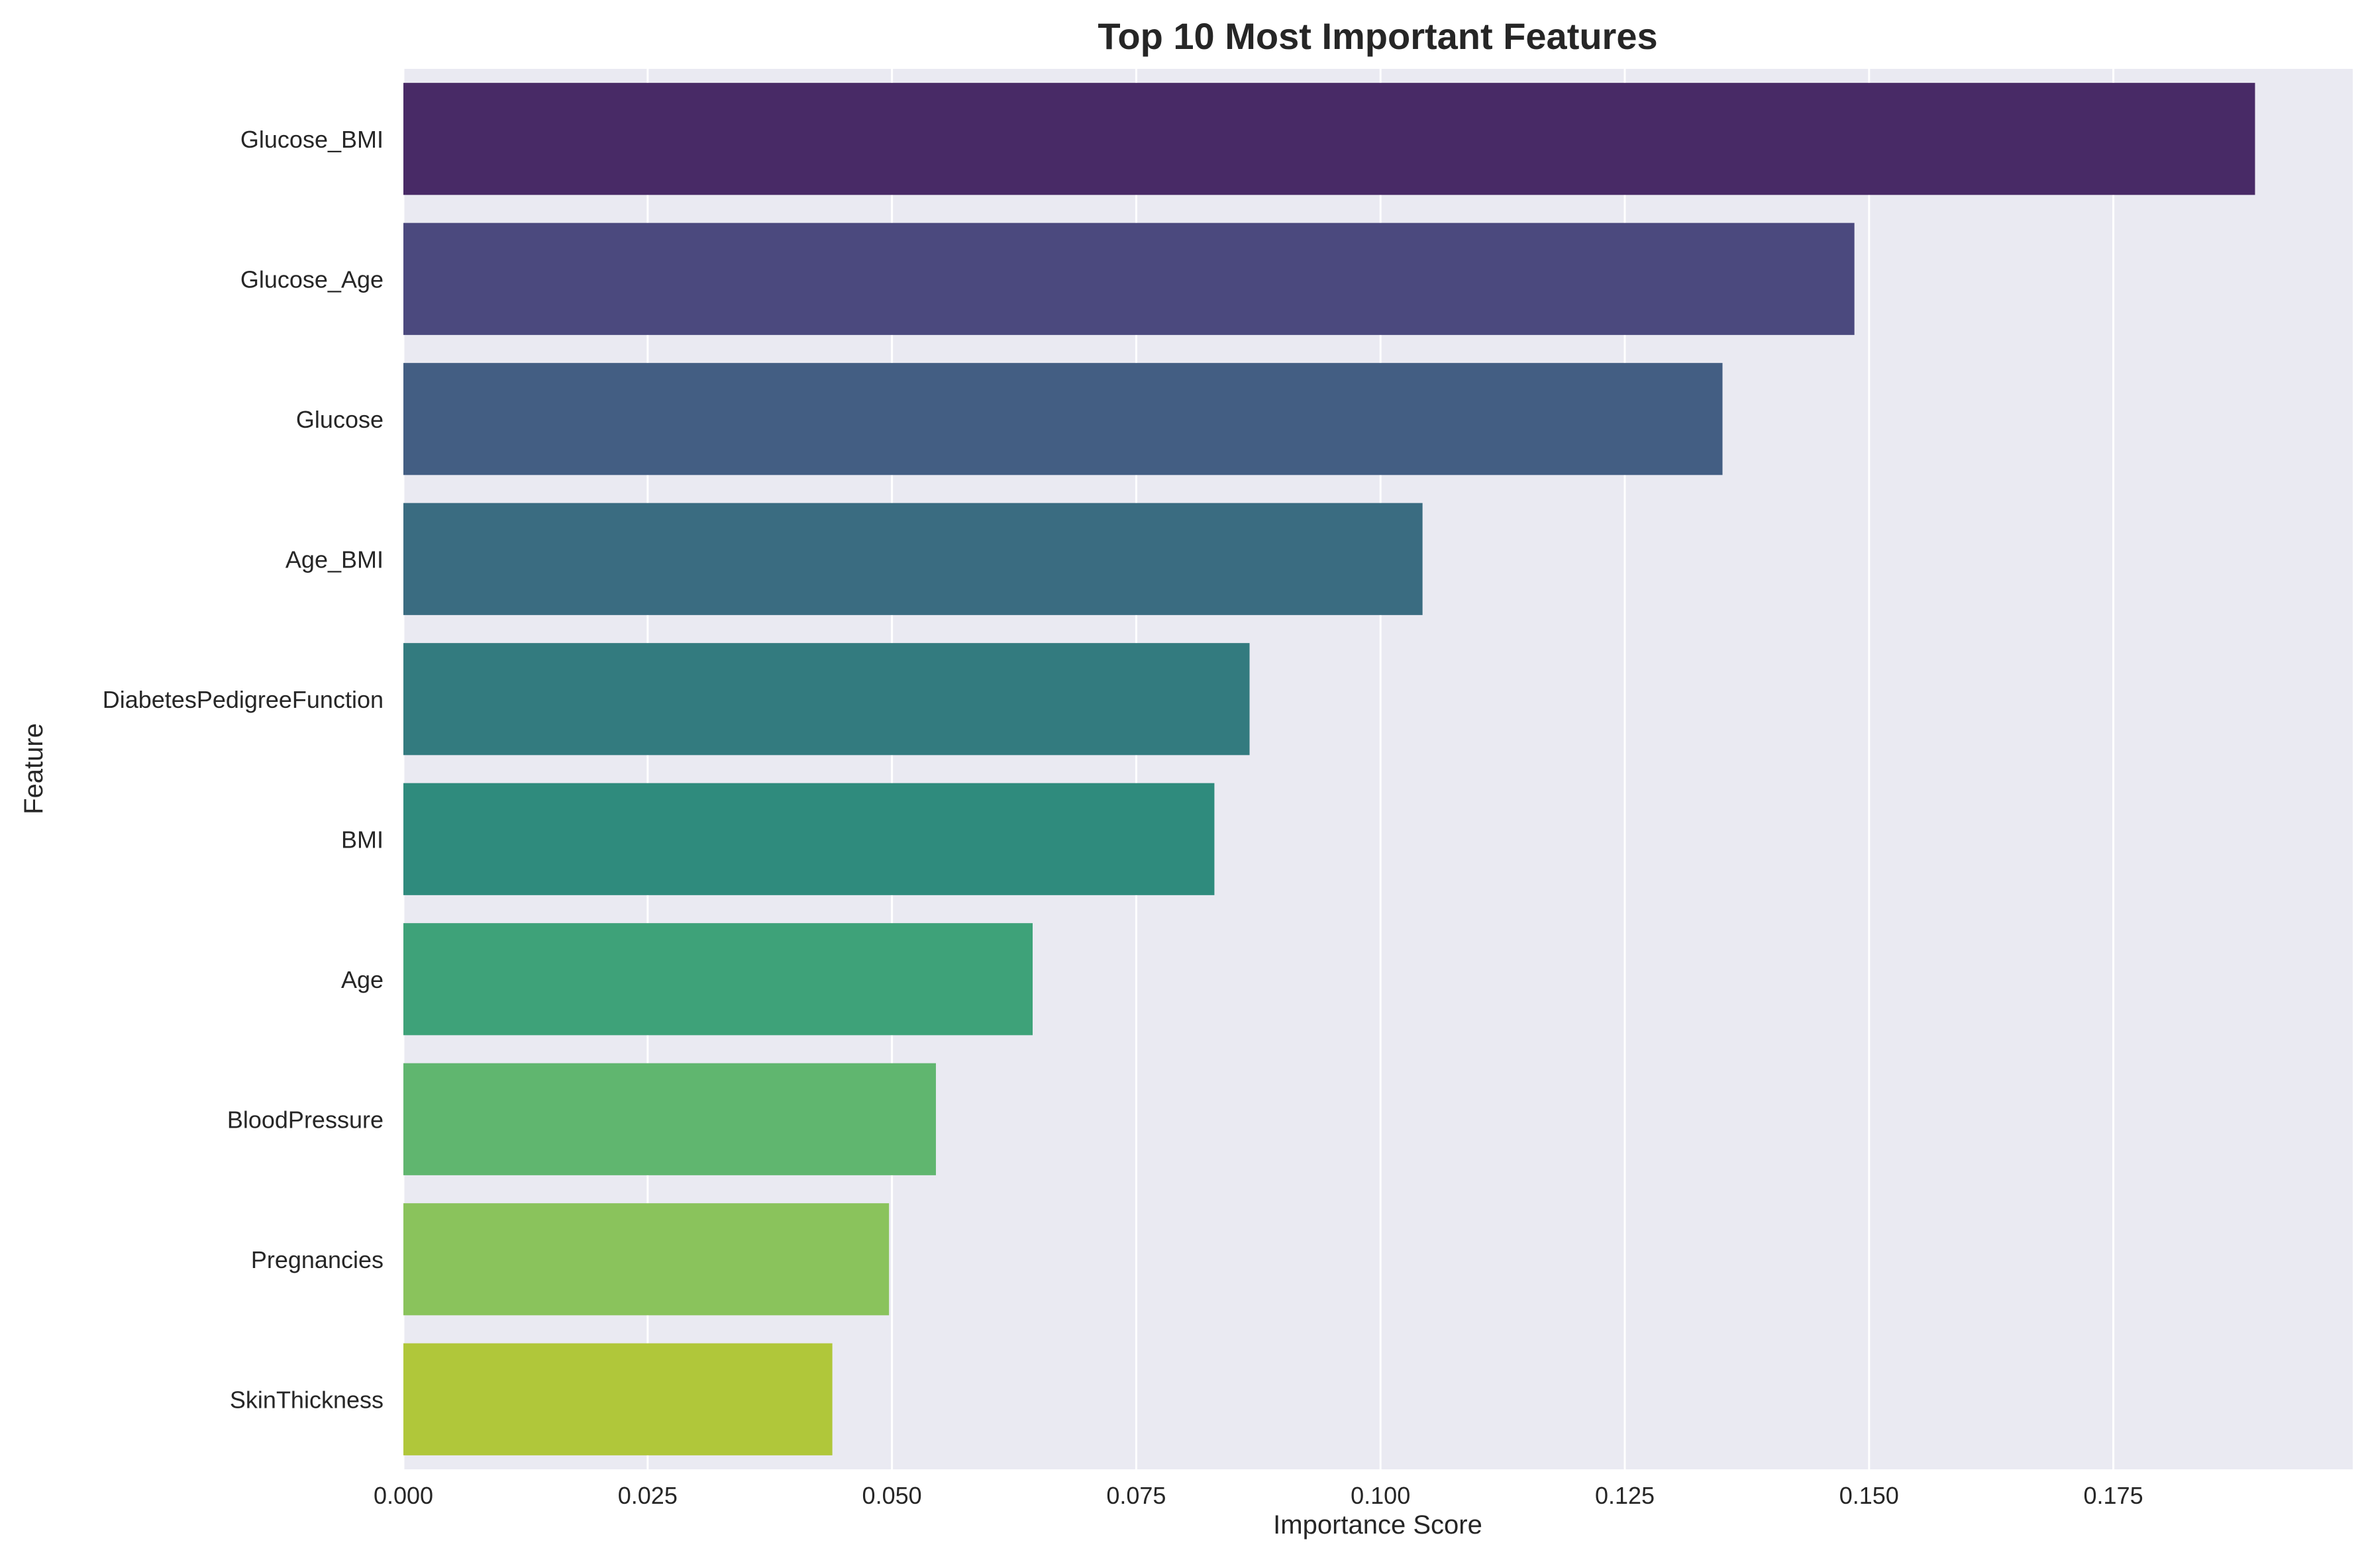 This screenshot has width=2364, height=1568. What do you see at coordinates (1378, 36) in the screenshot?
I see `chart-title: Top 10 Most Important Features` at bounding box center [1378, 36].